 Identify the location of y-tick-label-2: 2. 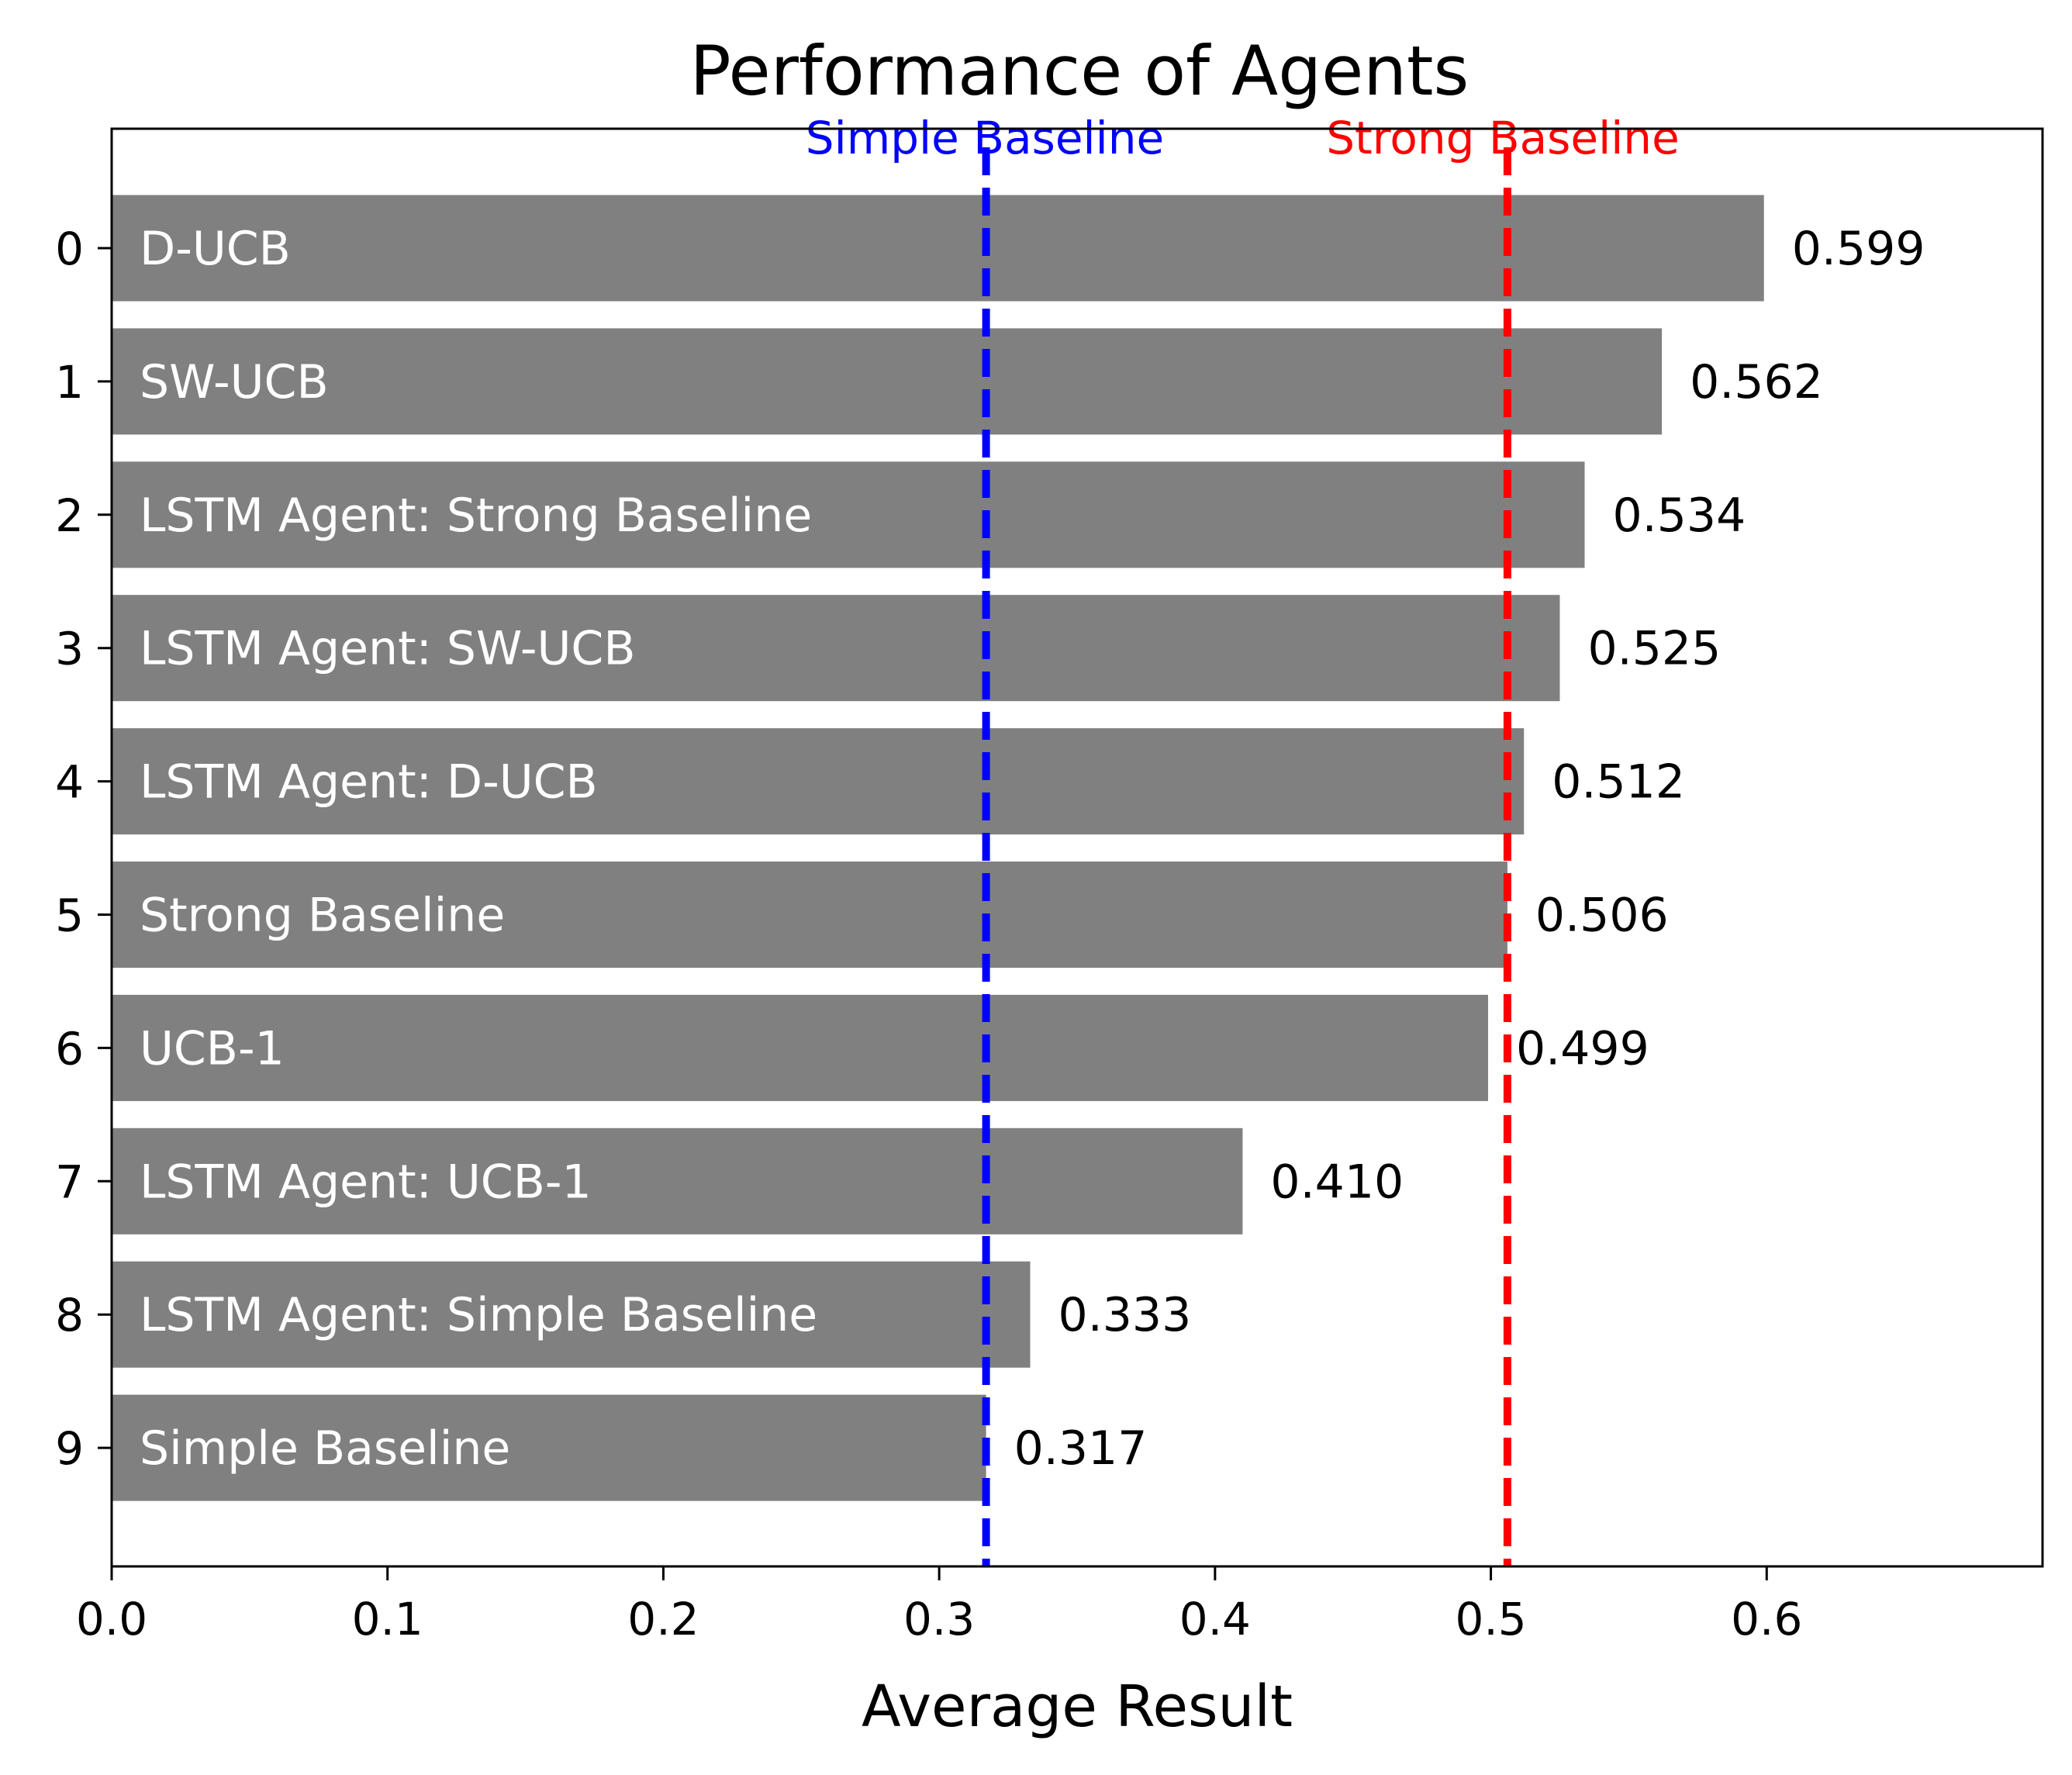
(69, 515).